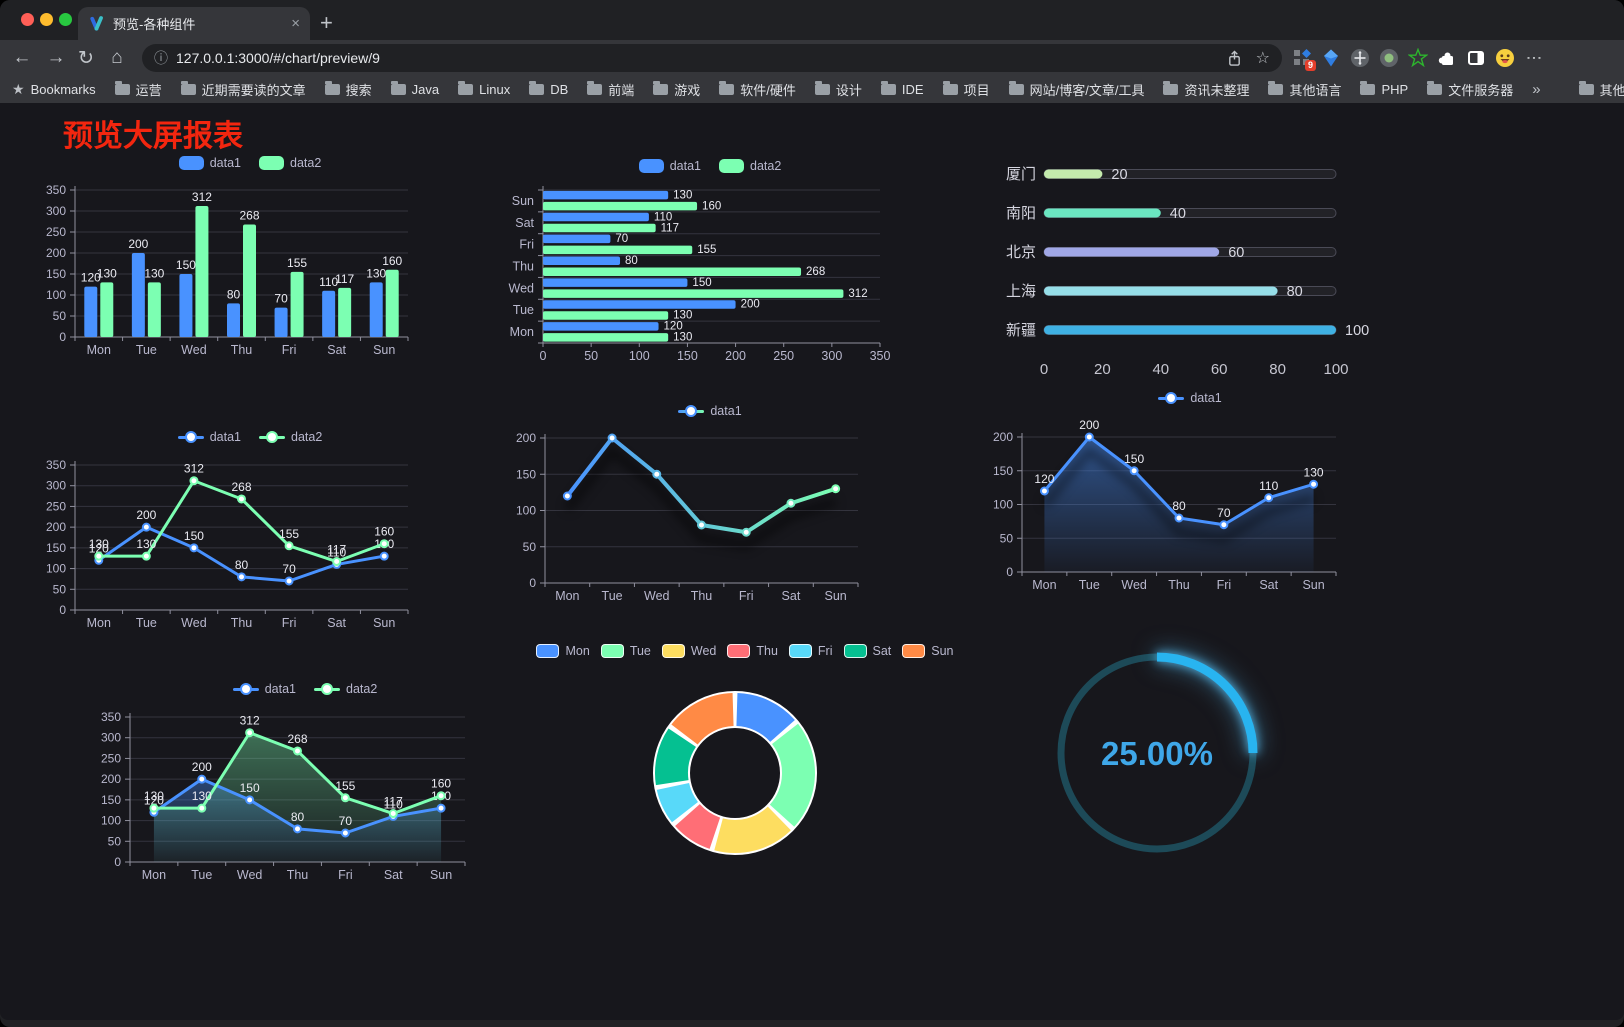  What do you see at coordinates (688, 651) in the screenshot?
I see `legend-item-Wed: Wed` at bounding box center [688, 651].